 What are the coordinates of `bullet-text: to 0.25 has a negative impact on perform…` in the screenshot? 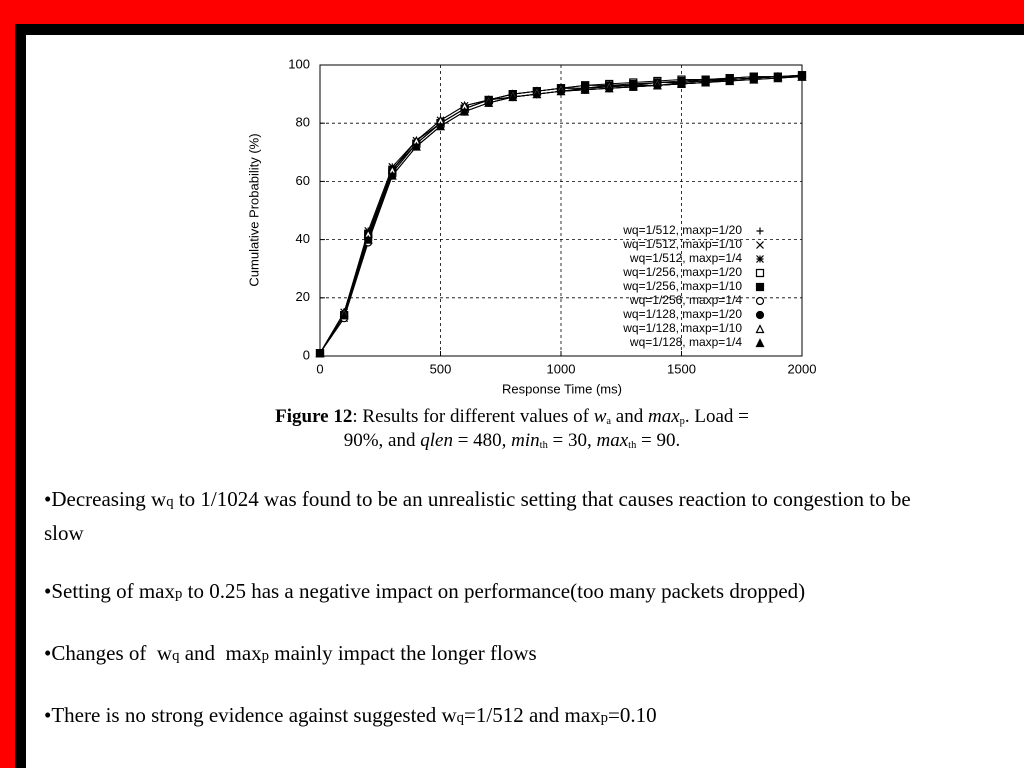 It's located at (494, 591).